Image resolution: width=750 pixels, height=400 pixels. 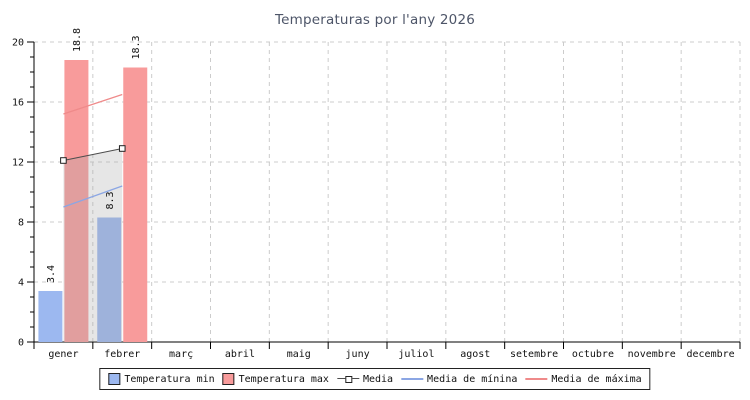 What do you see at coordinates (21, 343) in the screenshot?
I see `y-tick-label: 0` at bounding box center [21, 343].